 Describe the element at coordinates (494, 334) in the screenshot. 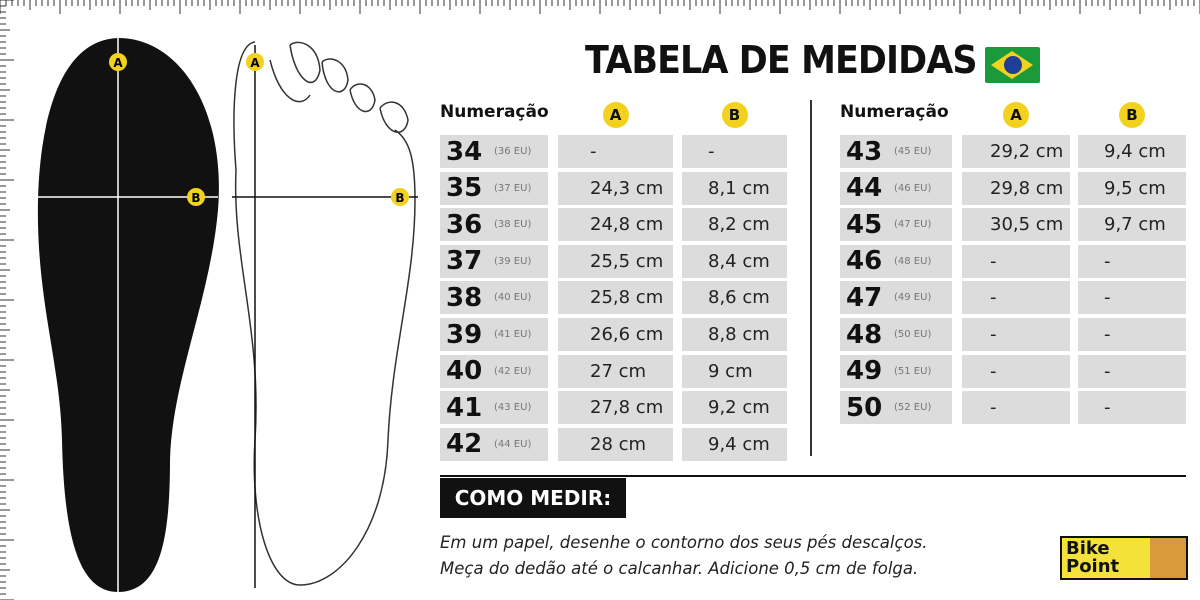

I see `size-cell: 39 (41 EU)` at that location.